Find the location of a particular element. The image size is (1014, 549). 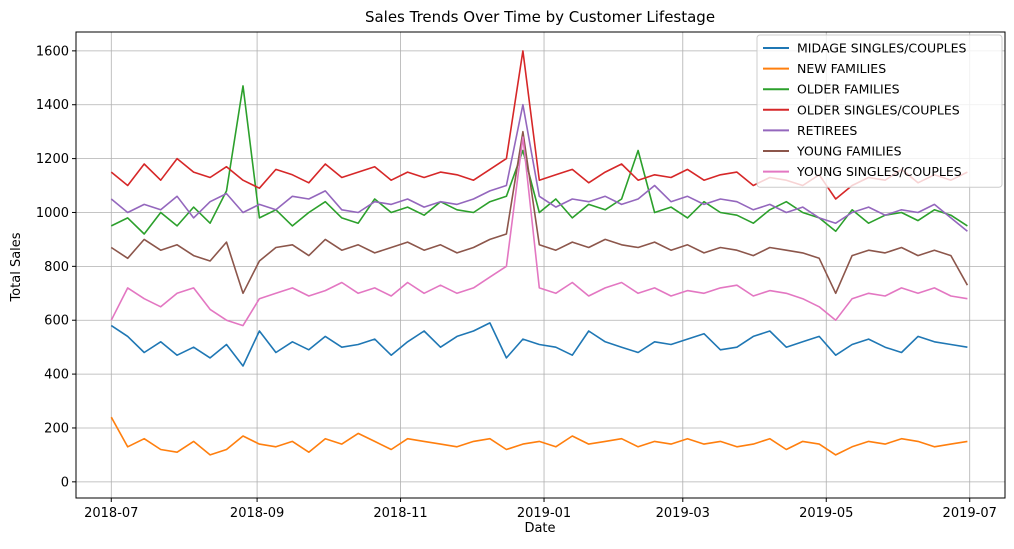

series-midage-singles-couples is located at coordinates (539, 344).